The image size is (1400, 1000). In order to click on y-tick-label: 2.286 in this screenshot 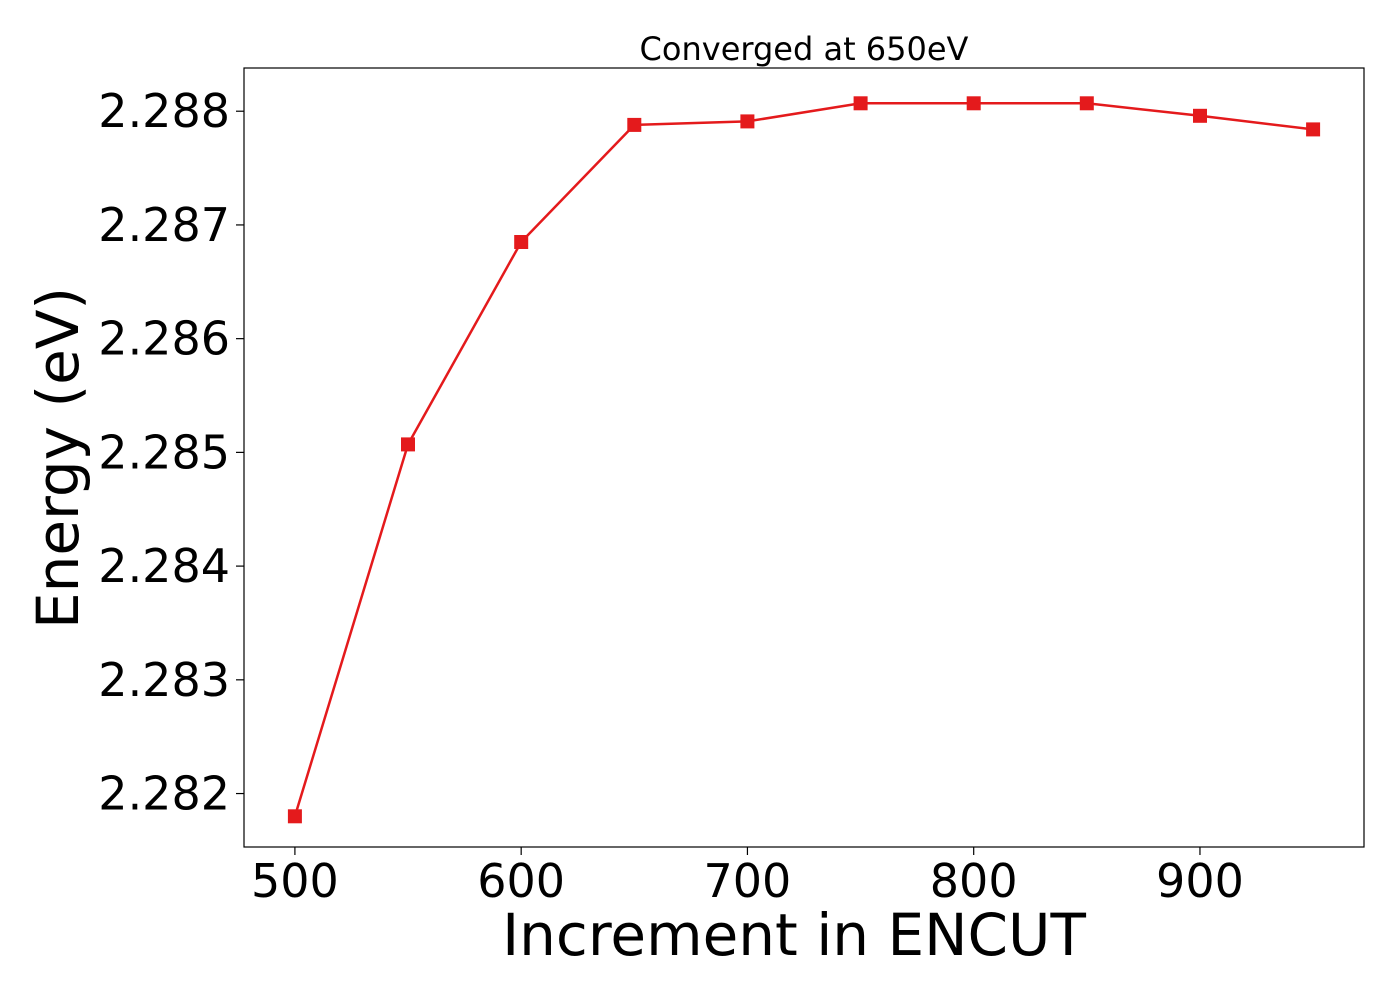, I will do `click(164, 339)`.